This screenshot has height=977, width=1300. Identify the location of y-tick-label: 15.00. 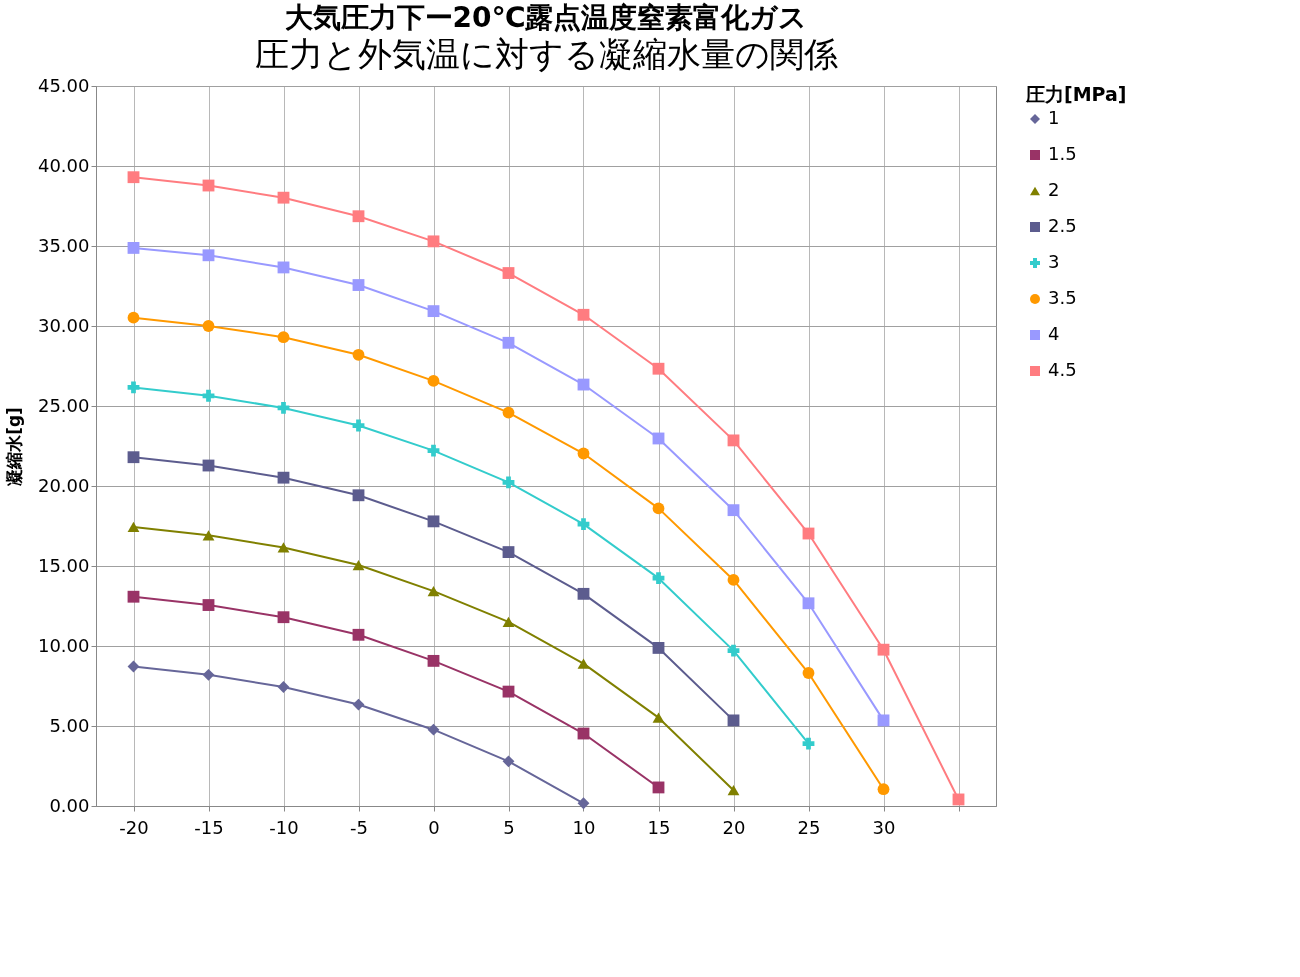
(63, 565).